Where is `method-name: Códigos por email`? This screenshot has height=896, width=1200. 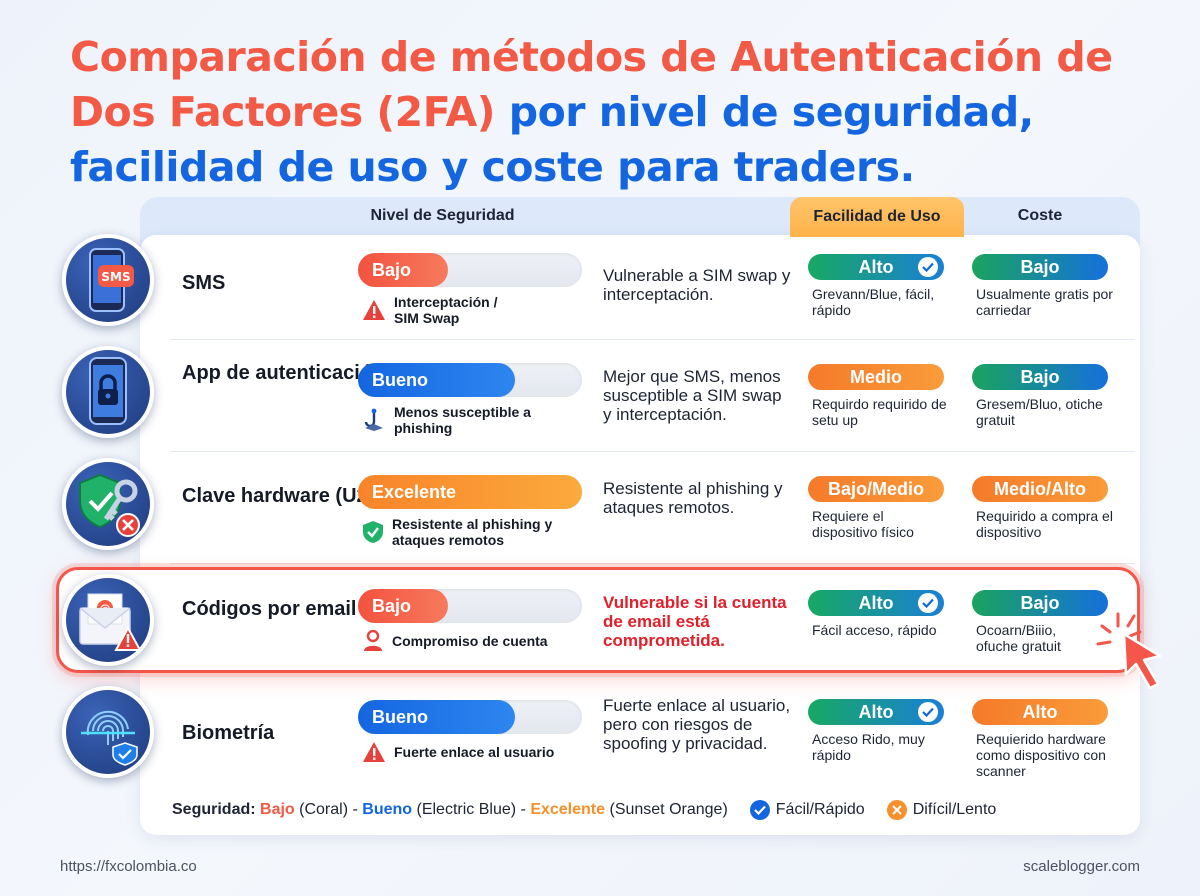 method-name: Códigos por email is located at coordinates (269, 609).